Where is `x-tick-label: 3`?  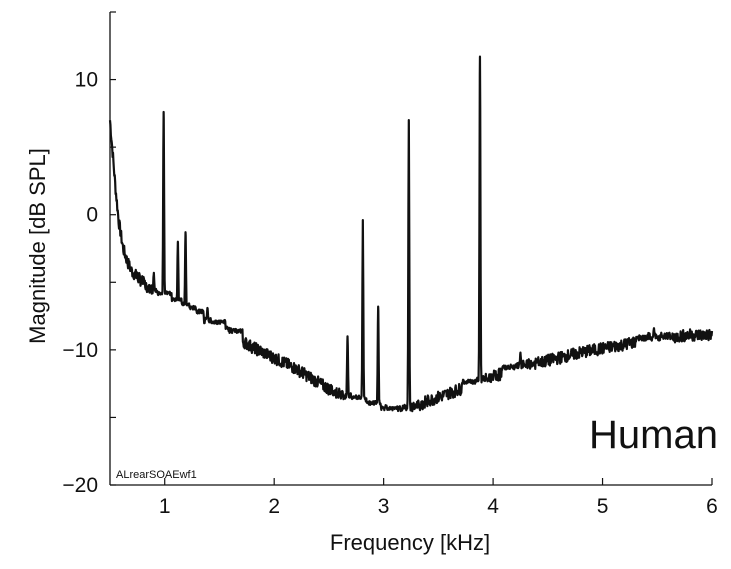
x-tick-label: 3 is located at coordinates (384, 506).